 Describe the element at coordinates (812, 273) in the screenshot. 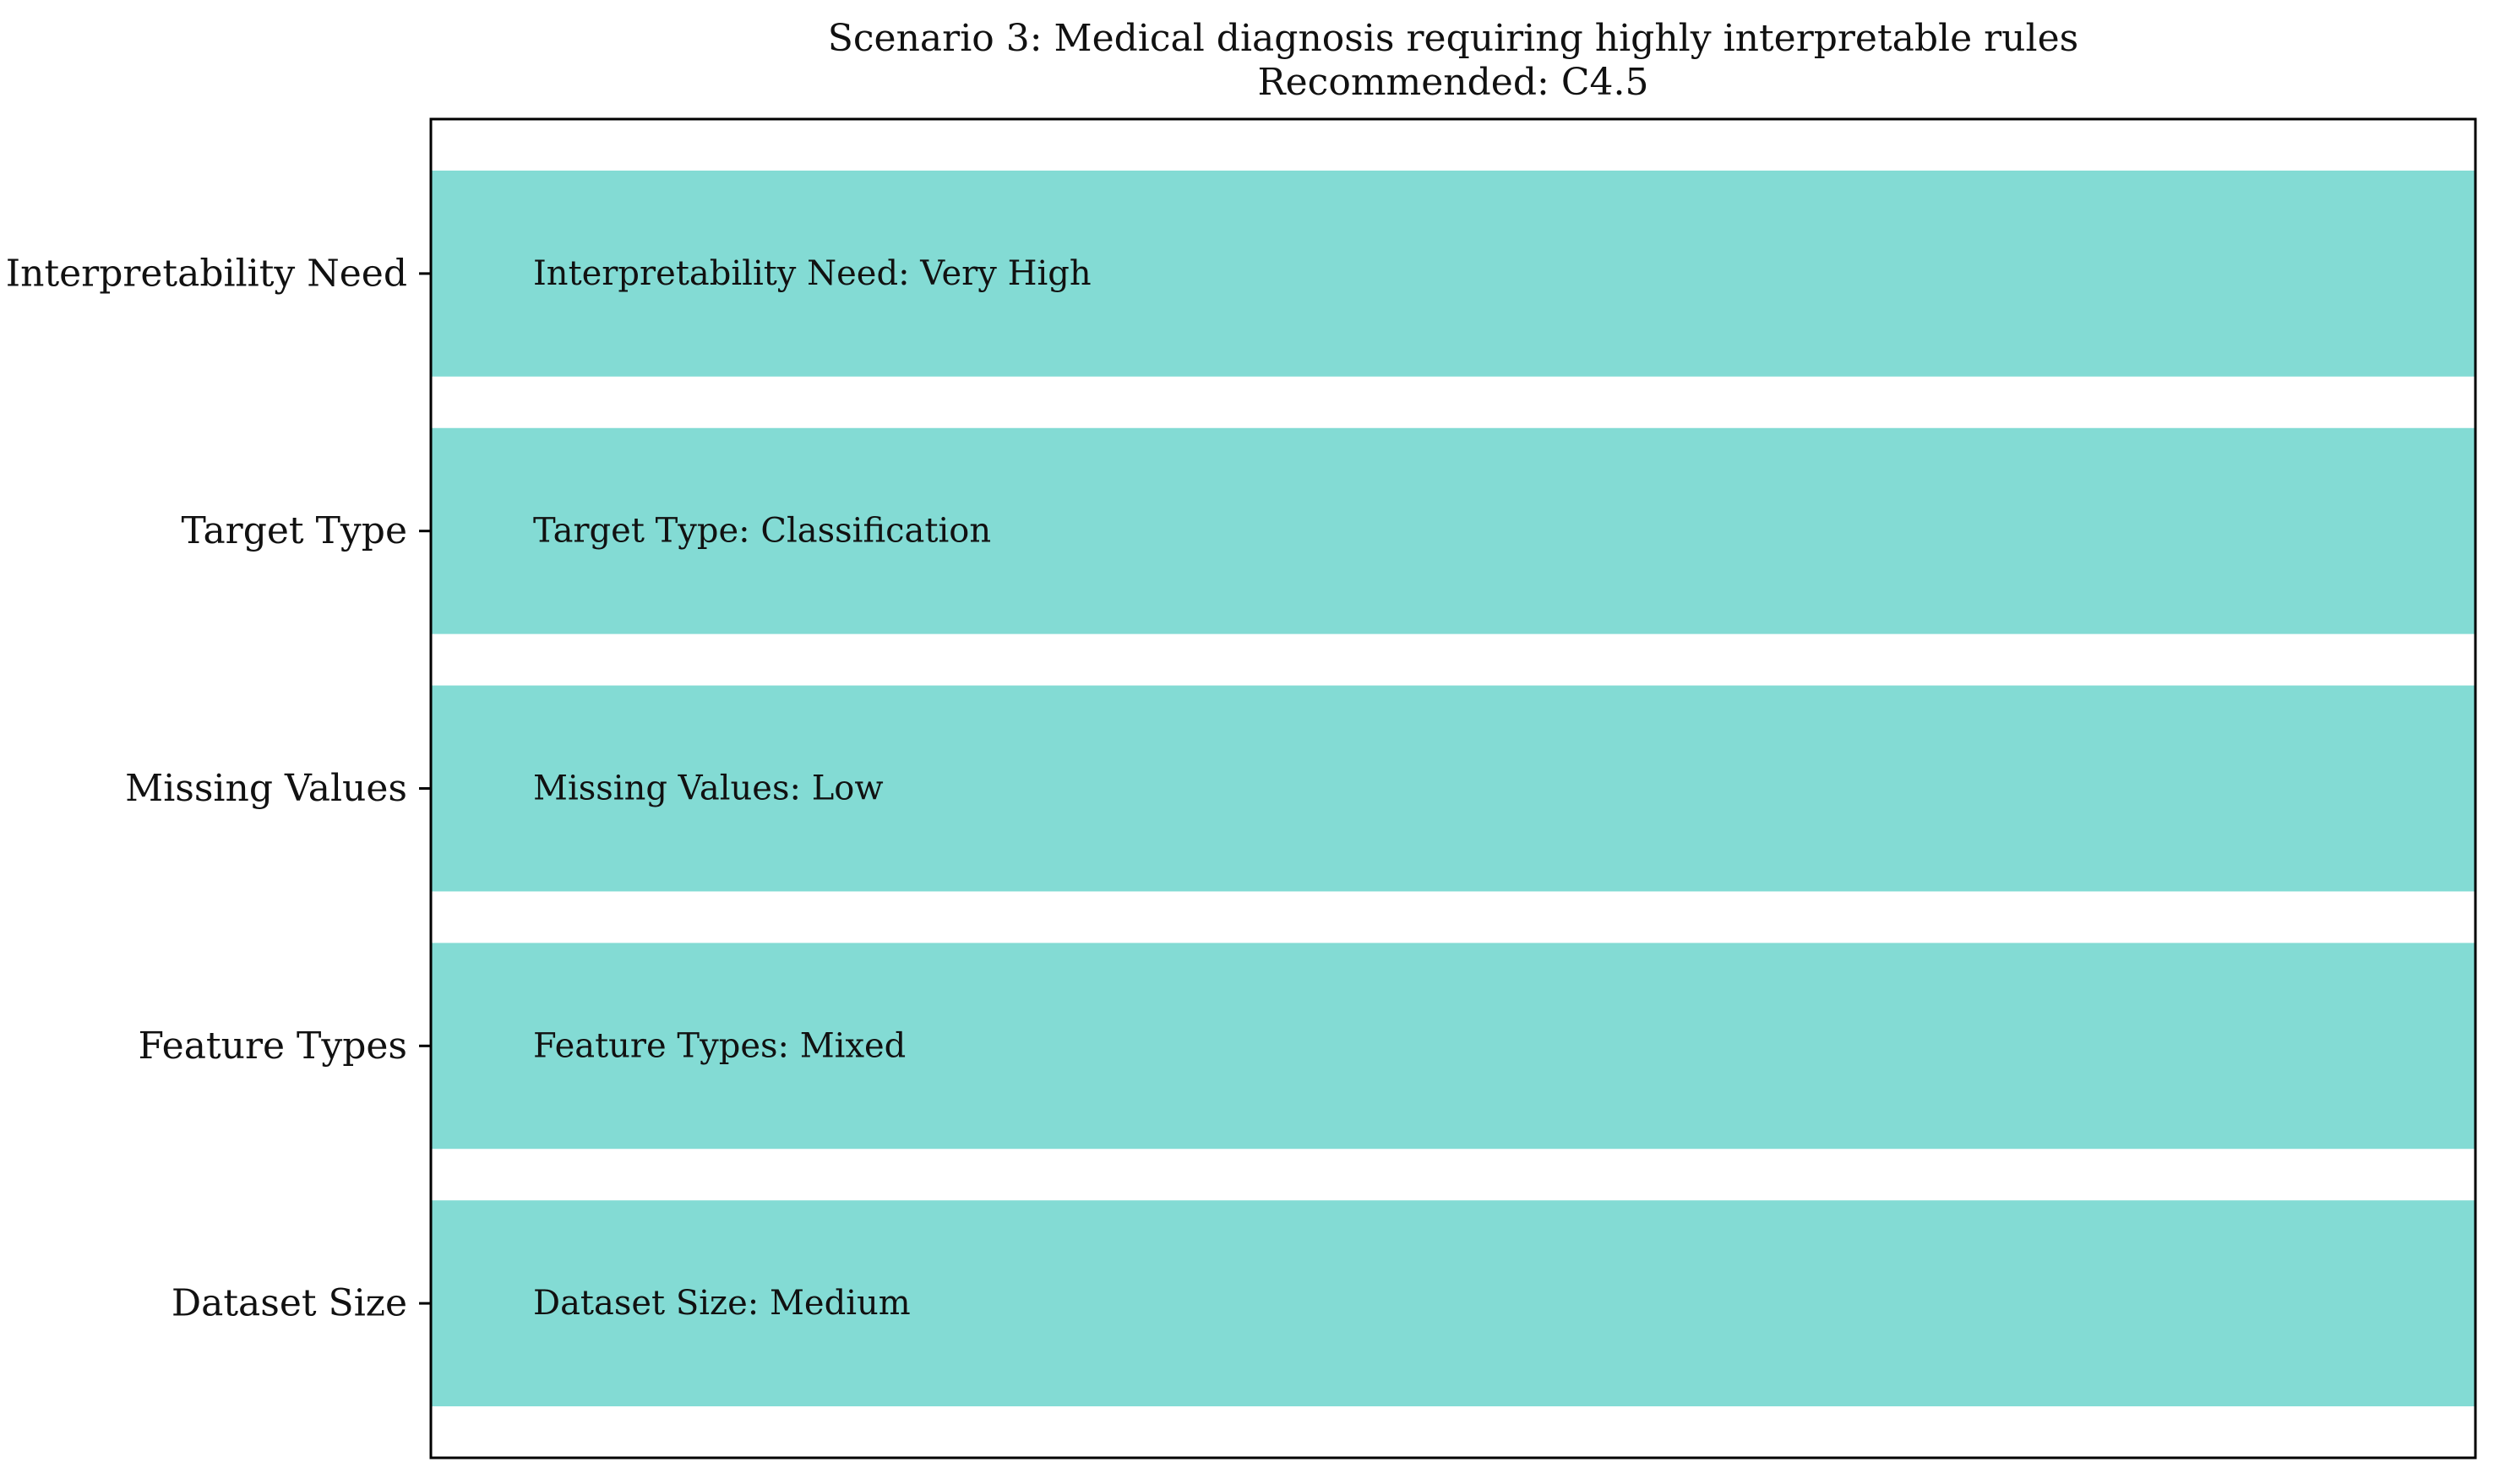

I see `bar-label: Interpretability Need: Very High` at that location.